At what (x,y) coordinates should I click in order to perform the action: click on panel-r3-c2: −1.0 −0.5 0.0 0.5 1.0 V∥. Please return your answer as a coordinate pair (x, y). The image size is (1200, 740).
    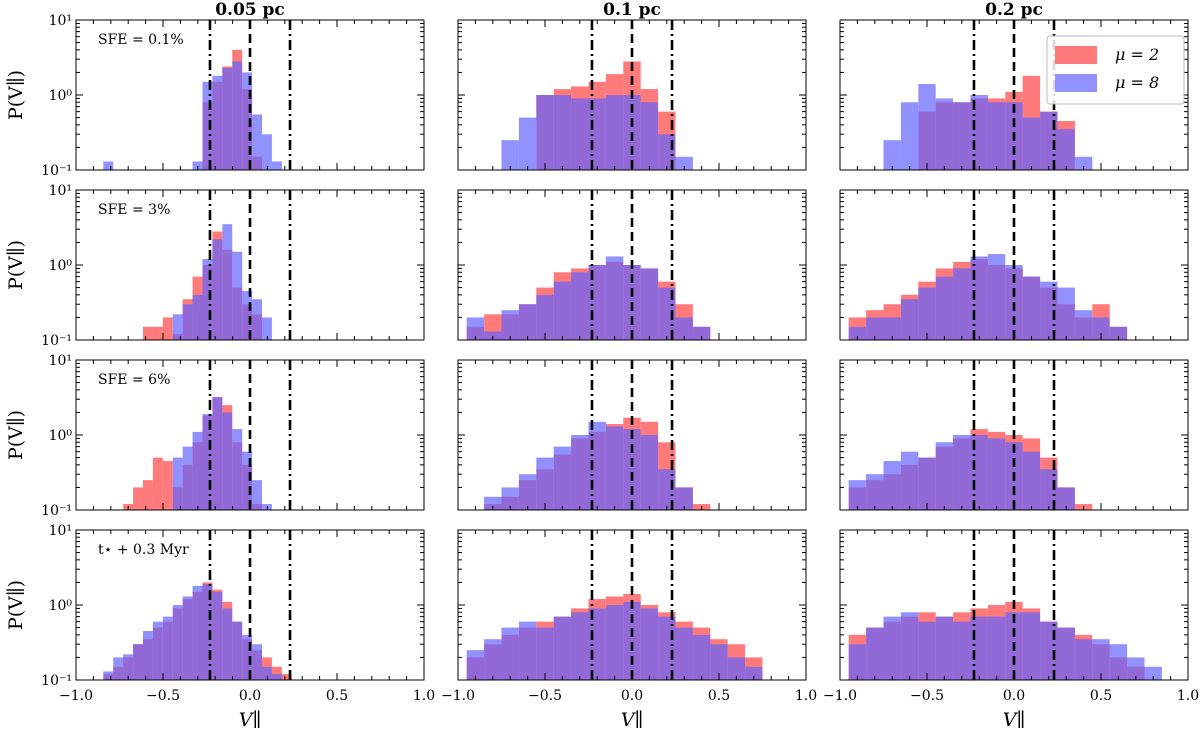
    Looking at the image, I should click on (1011, 630).